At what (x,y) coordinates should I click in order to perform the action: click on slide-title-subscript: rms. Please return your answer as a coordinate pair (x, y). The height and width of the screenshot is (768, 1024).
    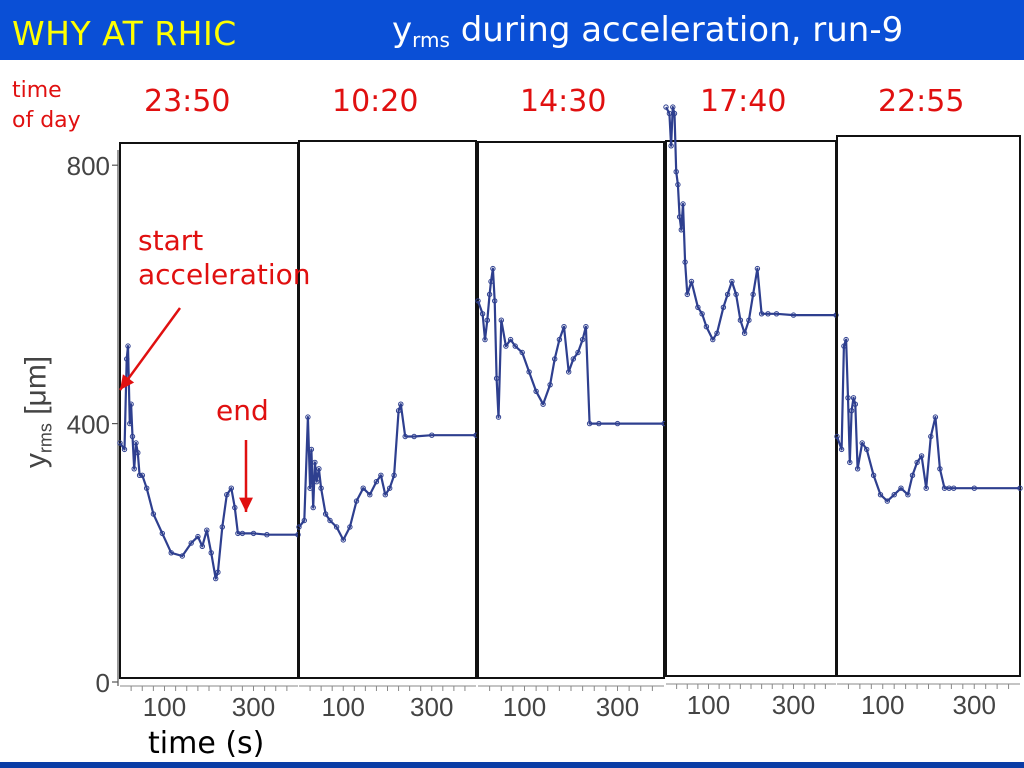
    Looking at the image, I should click on (431, 40).